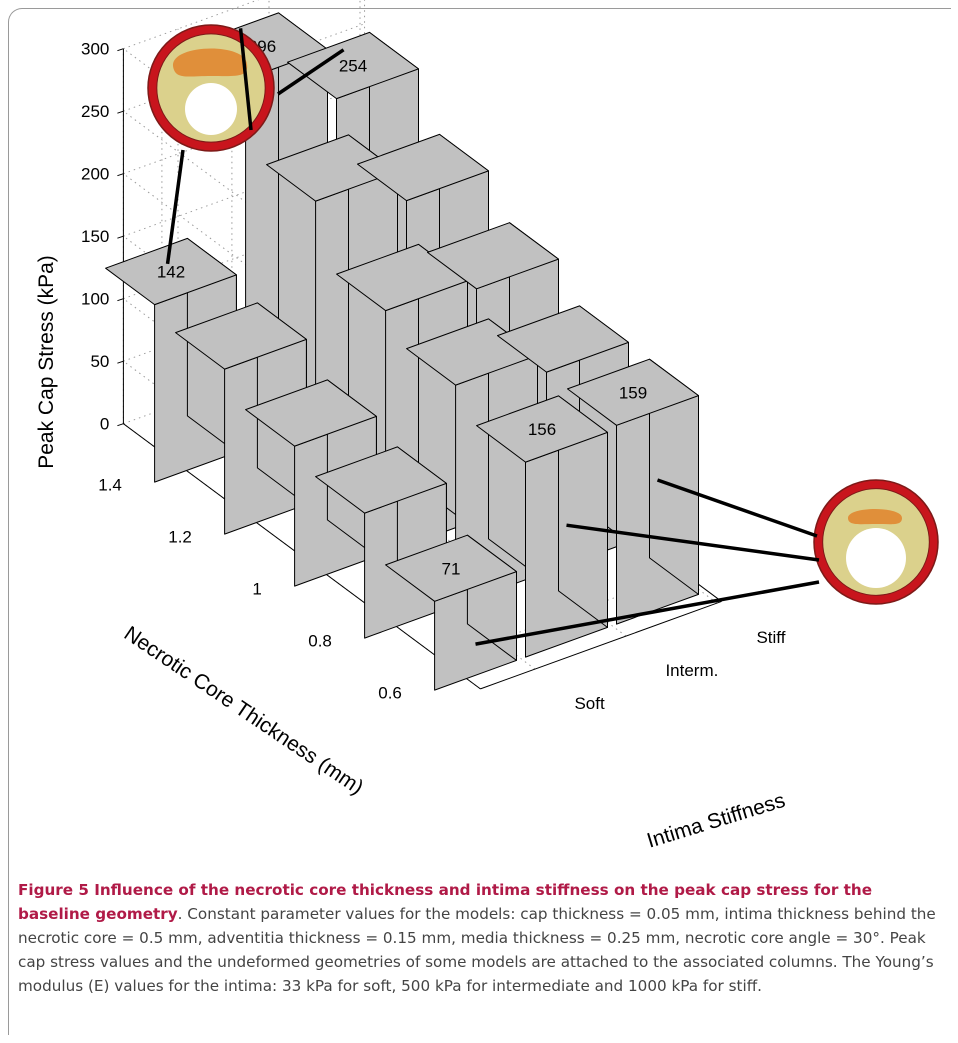 This screenshot has height=1043, width=958. I want to click on bar: 71, so click(451, 612).